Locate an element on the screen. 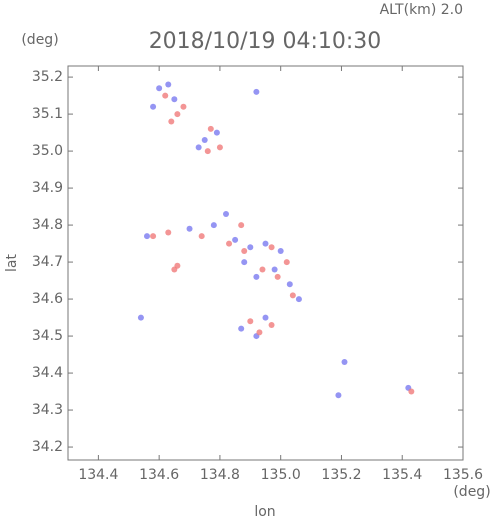 The width and height of the screenshot is (491, 521). x-tick-label: 135.4 is located at coordinates (402, 475).